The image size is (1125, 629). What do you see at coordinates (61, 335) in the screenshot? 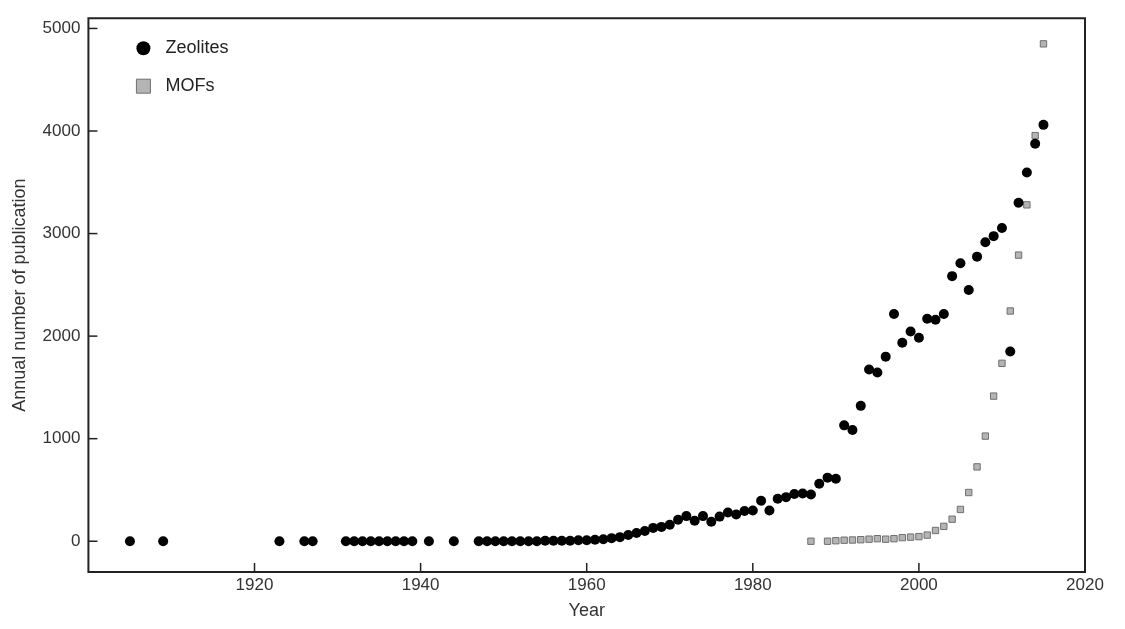
I see `y-tick-label: 2000` at bounding box center [61, 335].